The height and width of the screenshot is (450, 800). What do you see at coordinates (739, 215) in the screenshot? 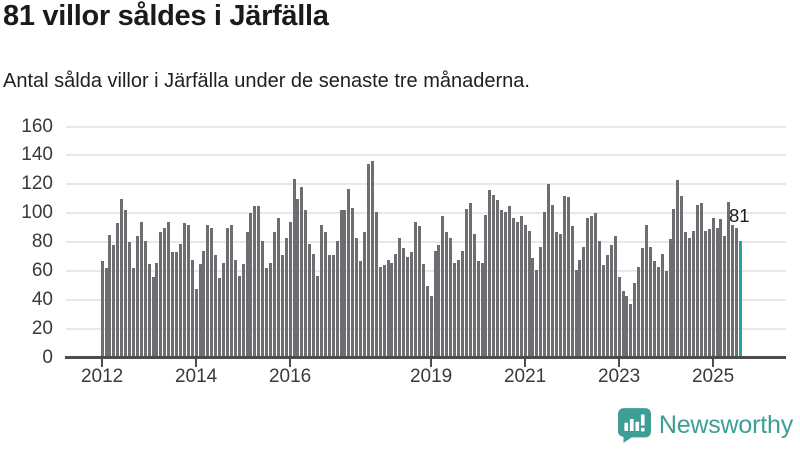
I see `highlight-value-label: 81` at bounding box center [739, 215].